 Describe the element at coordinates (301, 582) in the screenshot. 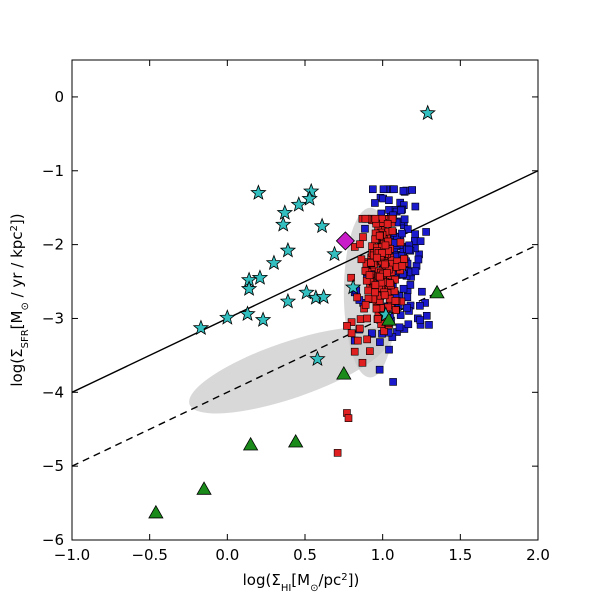

I see `x-axis-label: log(ΣHI[M⊙/pc2])` at that location.